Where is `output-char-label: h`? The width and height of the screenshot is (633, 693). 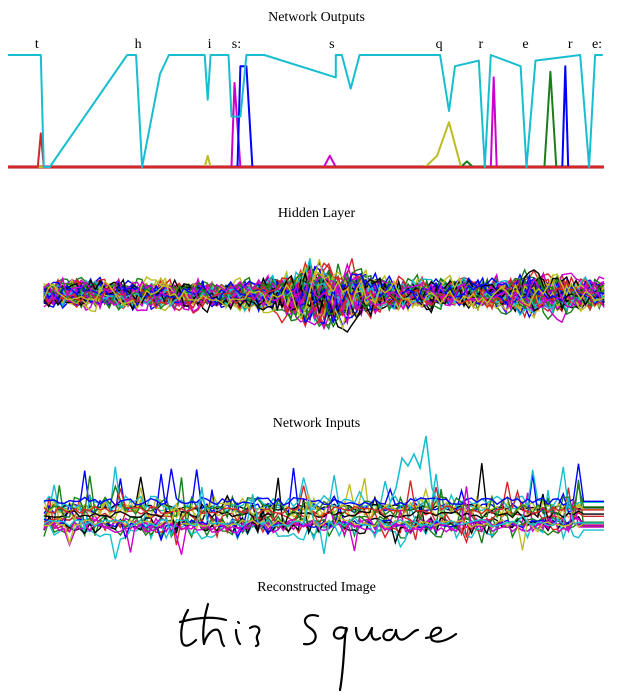 output-char-label: h is located at coordinates (138, 44).